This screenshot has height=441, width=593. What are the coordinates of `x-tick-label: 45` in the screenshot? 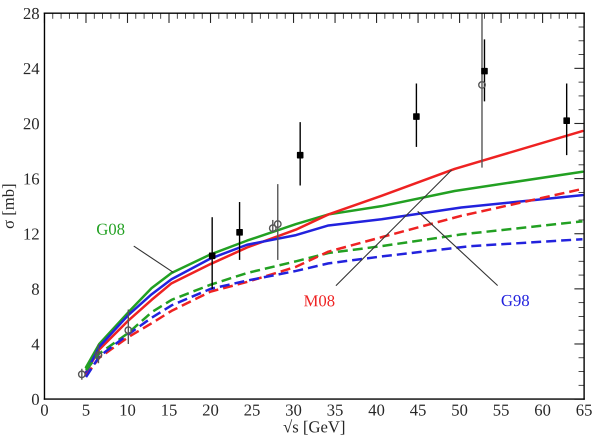 It's located at (418, 410).